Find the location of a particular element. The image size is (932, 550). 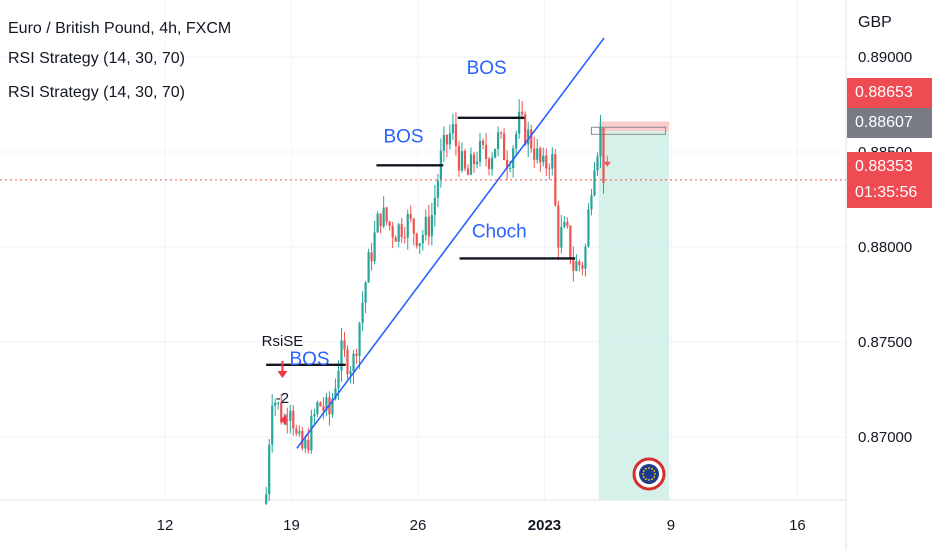

annotation-4: -2 is located at coordinates (282, 398).